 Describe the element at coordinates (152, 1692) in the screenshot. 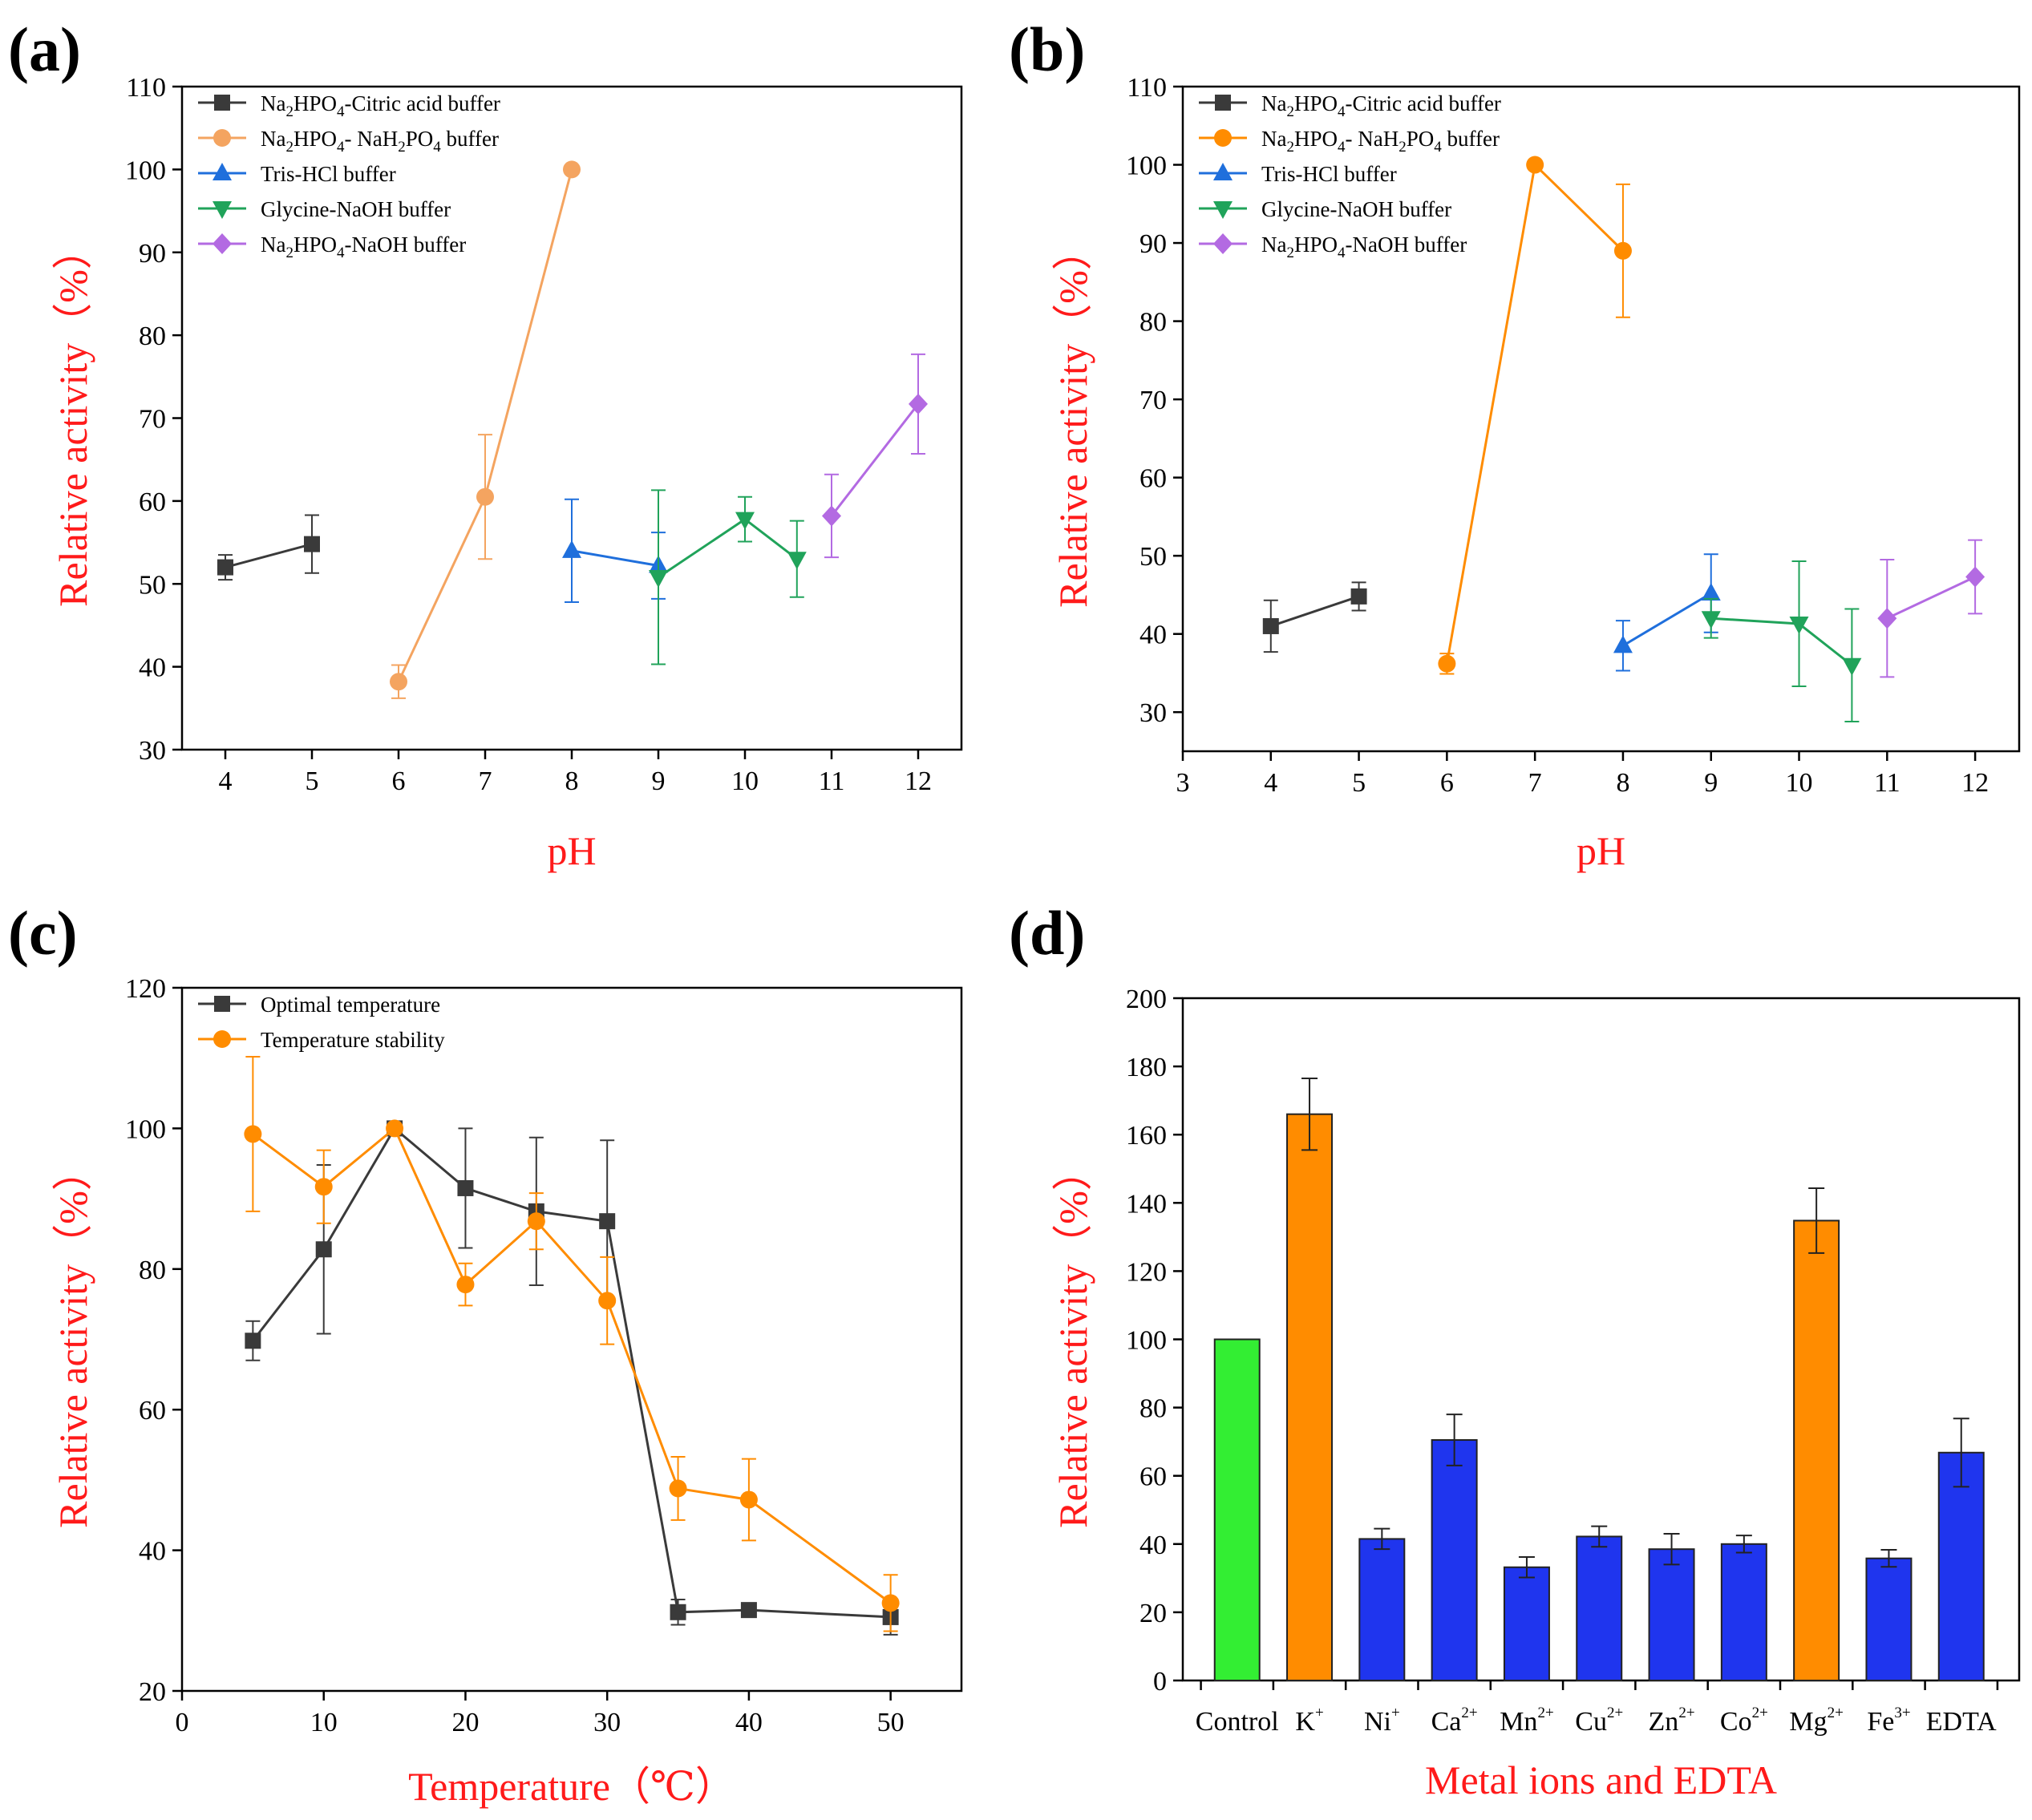

I see `y-tick-label: 20` at that location.